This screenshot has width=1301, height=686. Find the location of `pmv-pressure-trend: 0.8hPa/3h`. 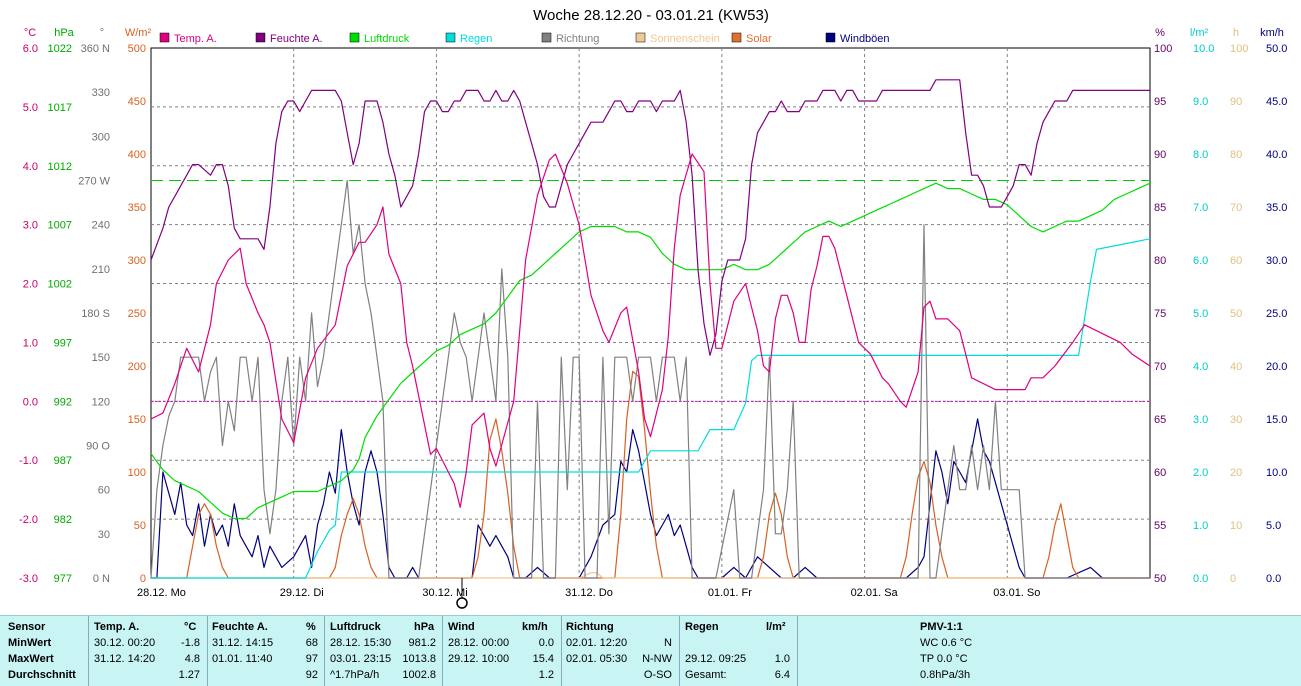

pmv-pressure-trend: 0.8hPa/3h is located at coordinates (945, 675).